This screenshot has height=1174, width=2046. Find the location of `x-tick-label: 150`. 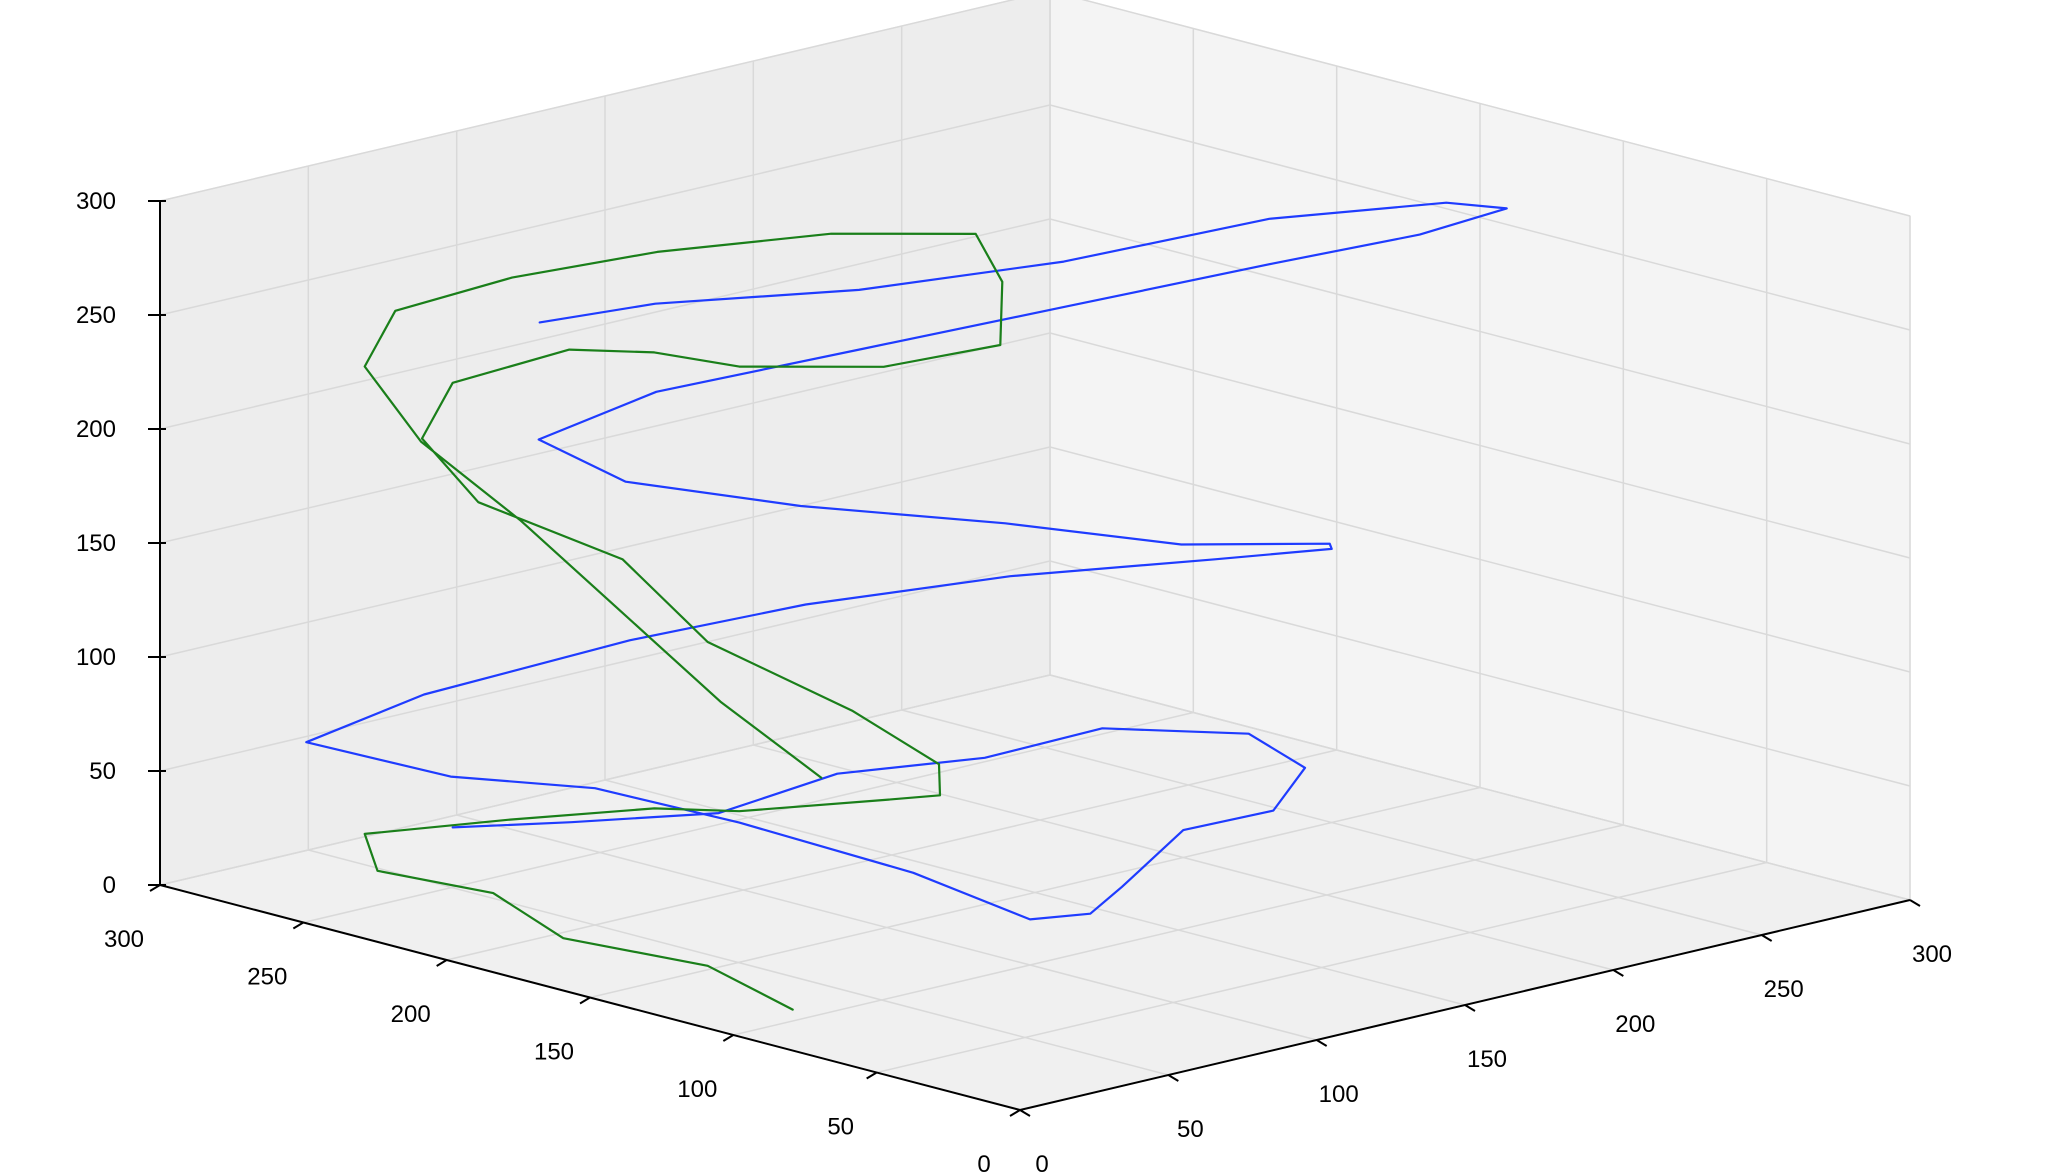

x-tick-label: 150 is located at coordinates (1487, 1059).